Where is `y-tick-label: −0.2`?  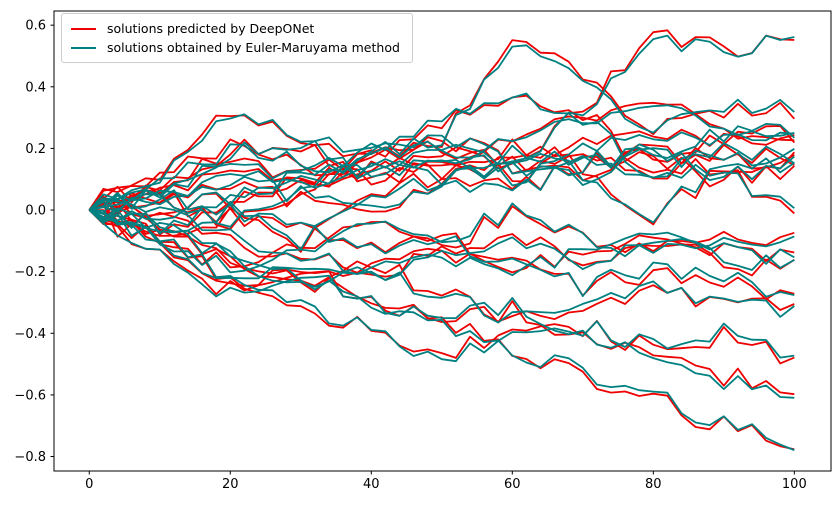
y-tick-label: −0.2 is located at coordinates (30, 272).